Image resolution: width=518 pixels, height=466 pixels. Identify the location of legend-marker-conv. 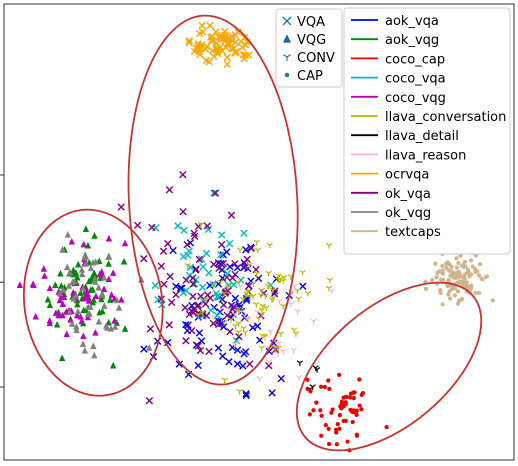
(287, 57).